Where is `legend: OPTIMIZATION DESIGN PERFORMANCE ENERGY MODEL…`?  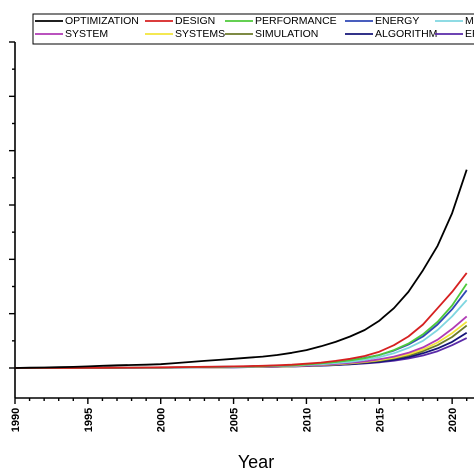
legend: OPTIMIZATION DESIGN PERFORMANCE ENERGY MODEL… is located at coordinates (253, 29).